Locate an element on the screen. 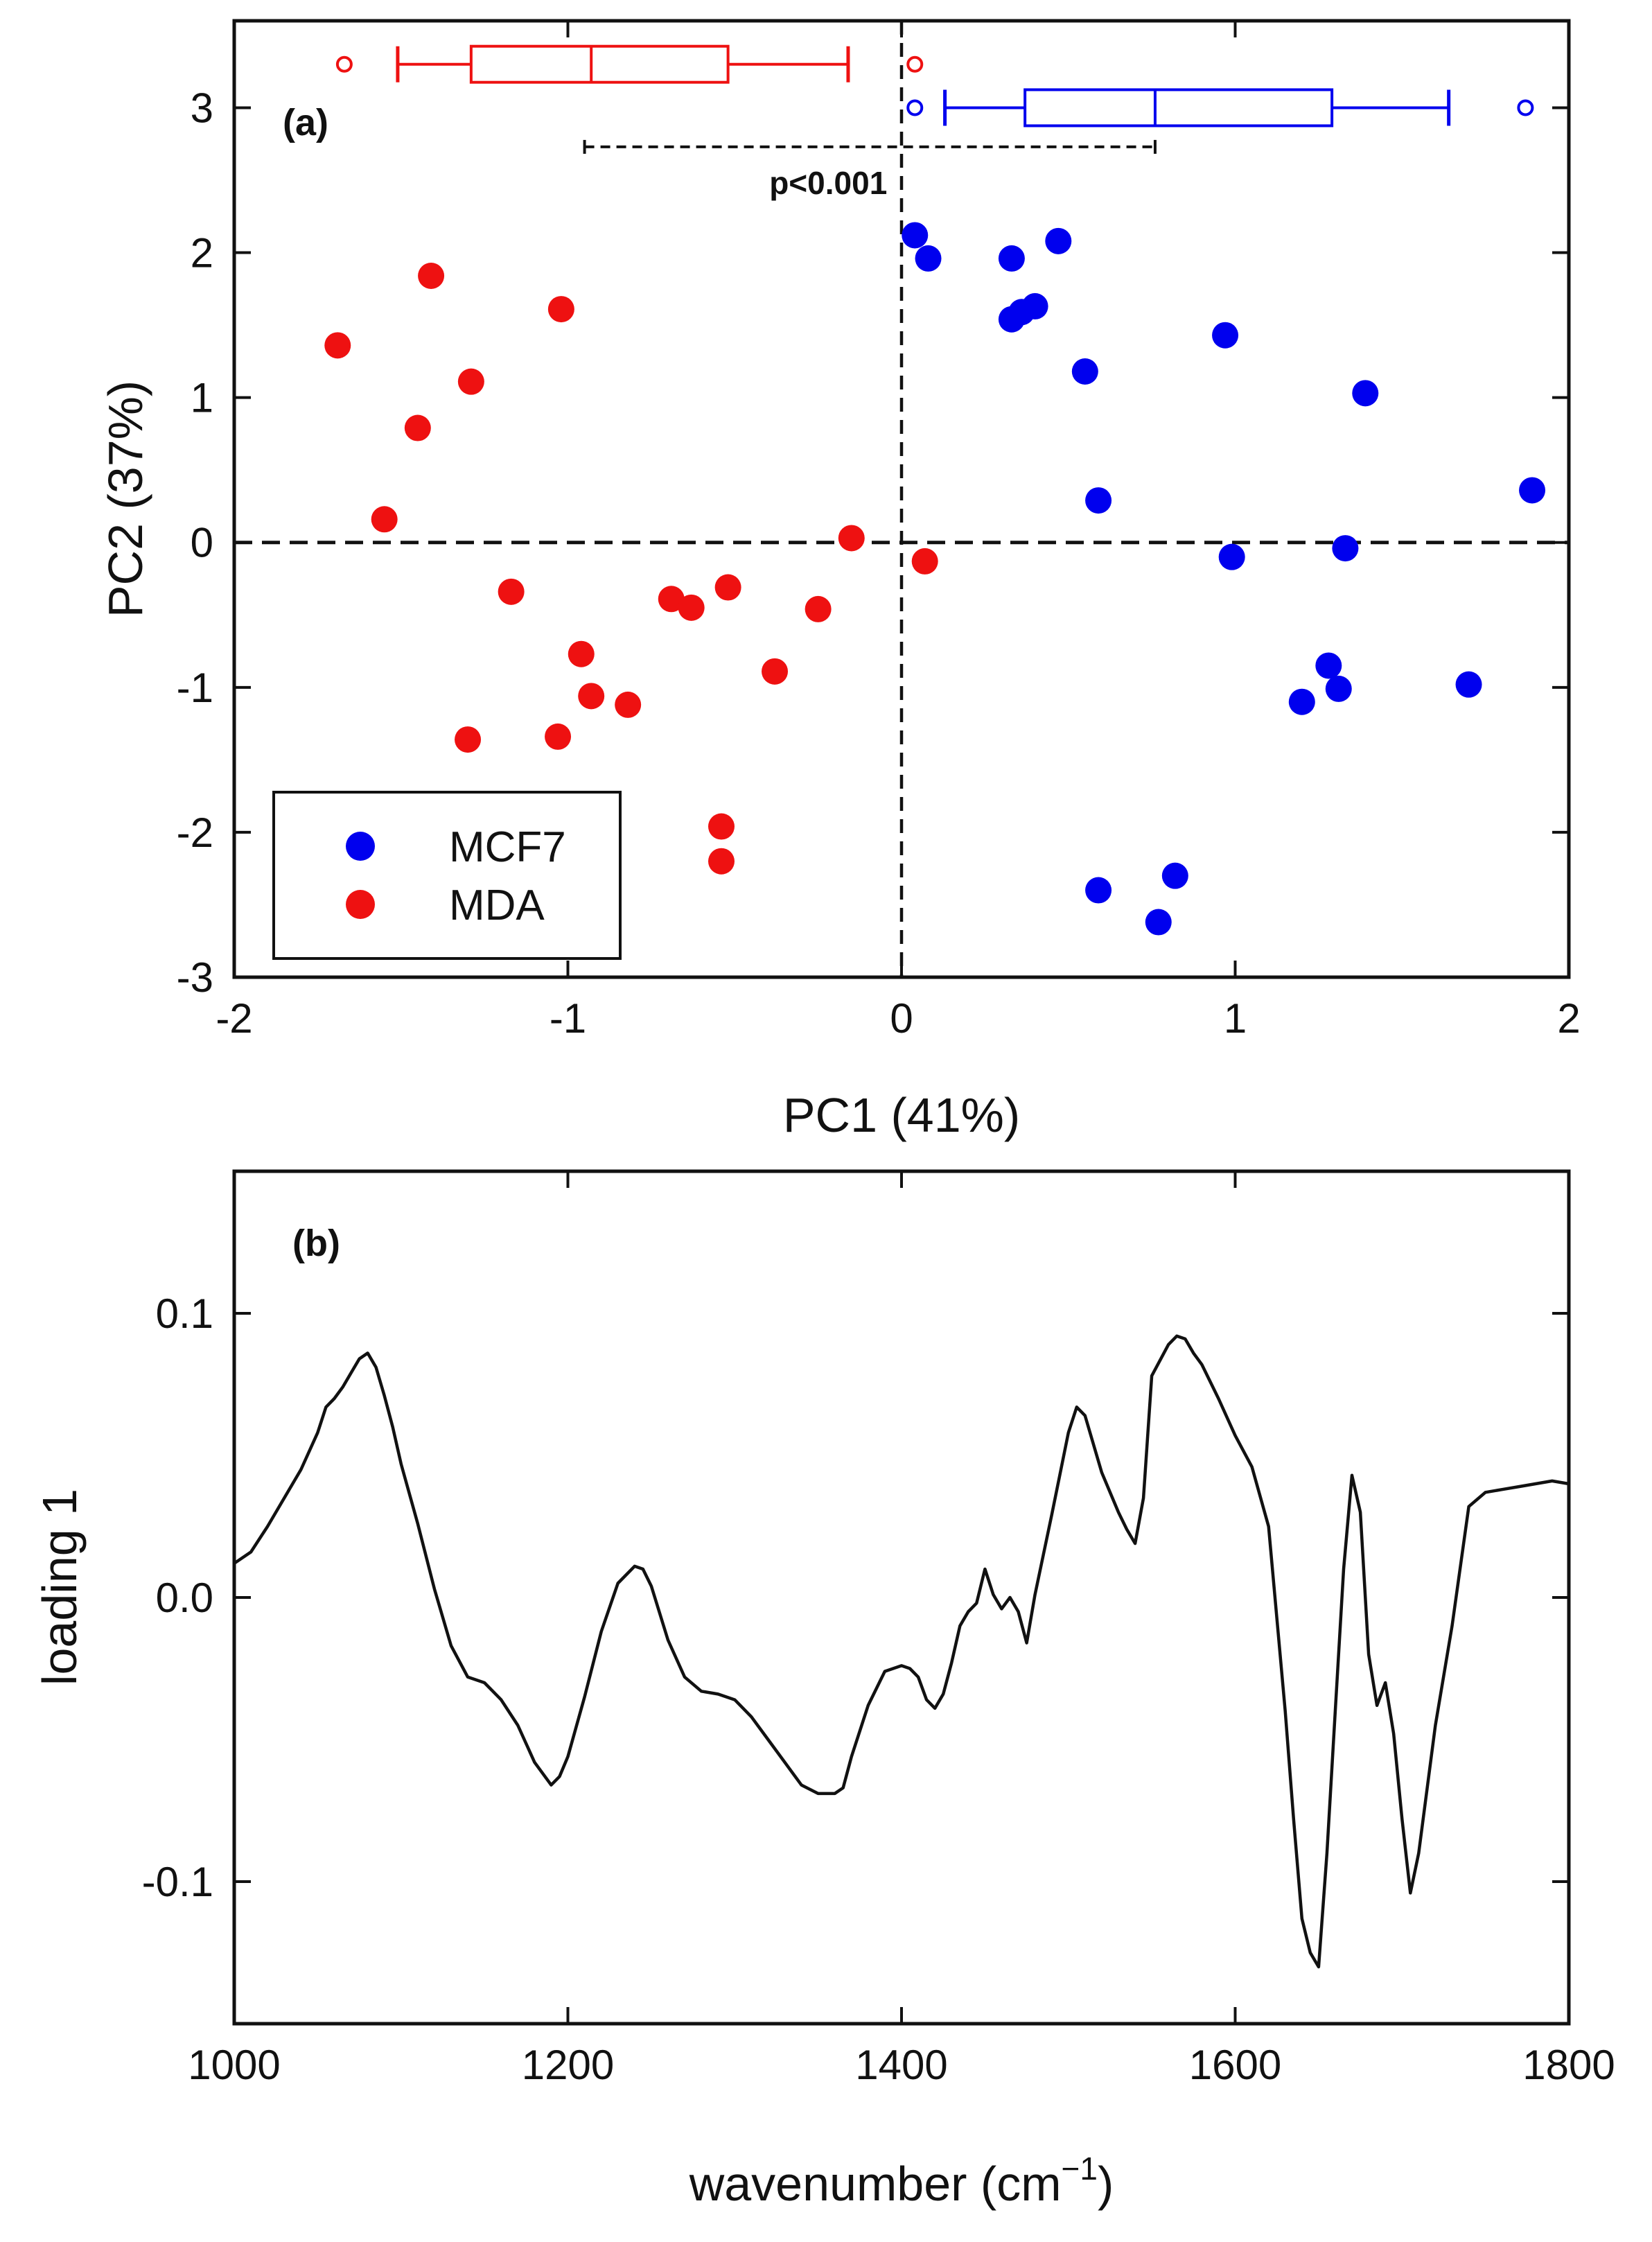  x-tick-label: 1600 is located at coordinates (1235, 2065).